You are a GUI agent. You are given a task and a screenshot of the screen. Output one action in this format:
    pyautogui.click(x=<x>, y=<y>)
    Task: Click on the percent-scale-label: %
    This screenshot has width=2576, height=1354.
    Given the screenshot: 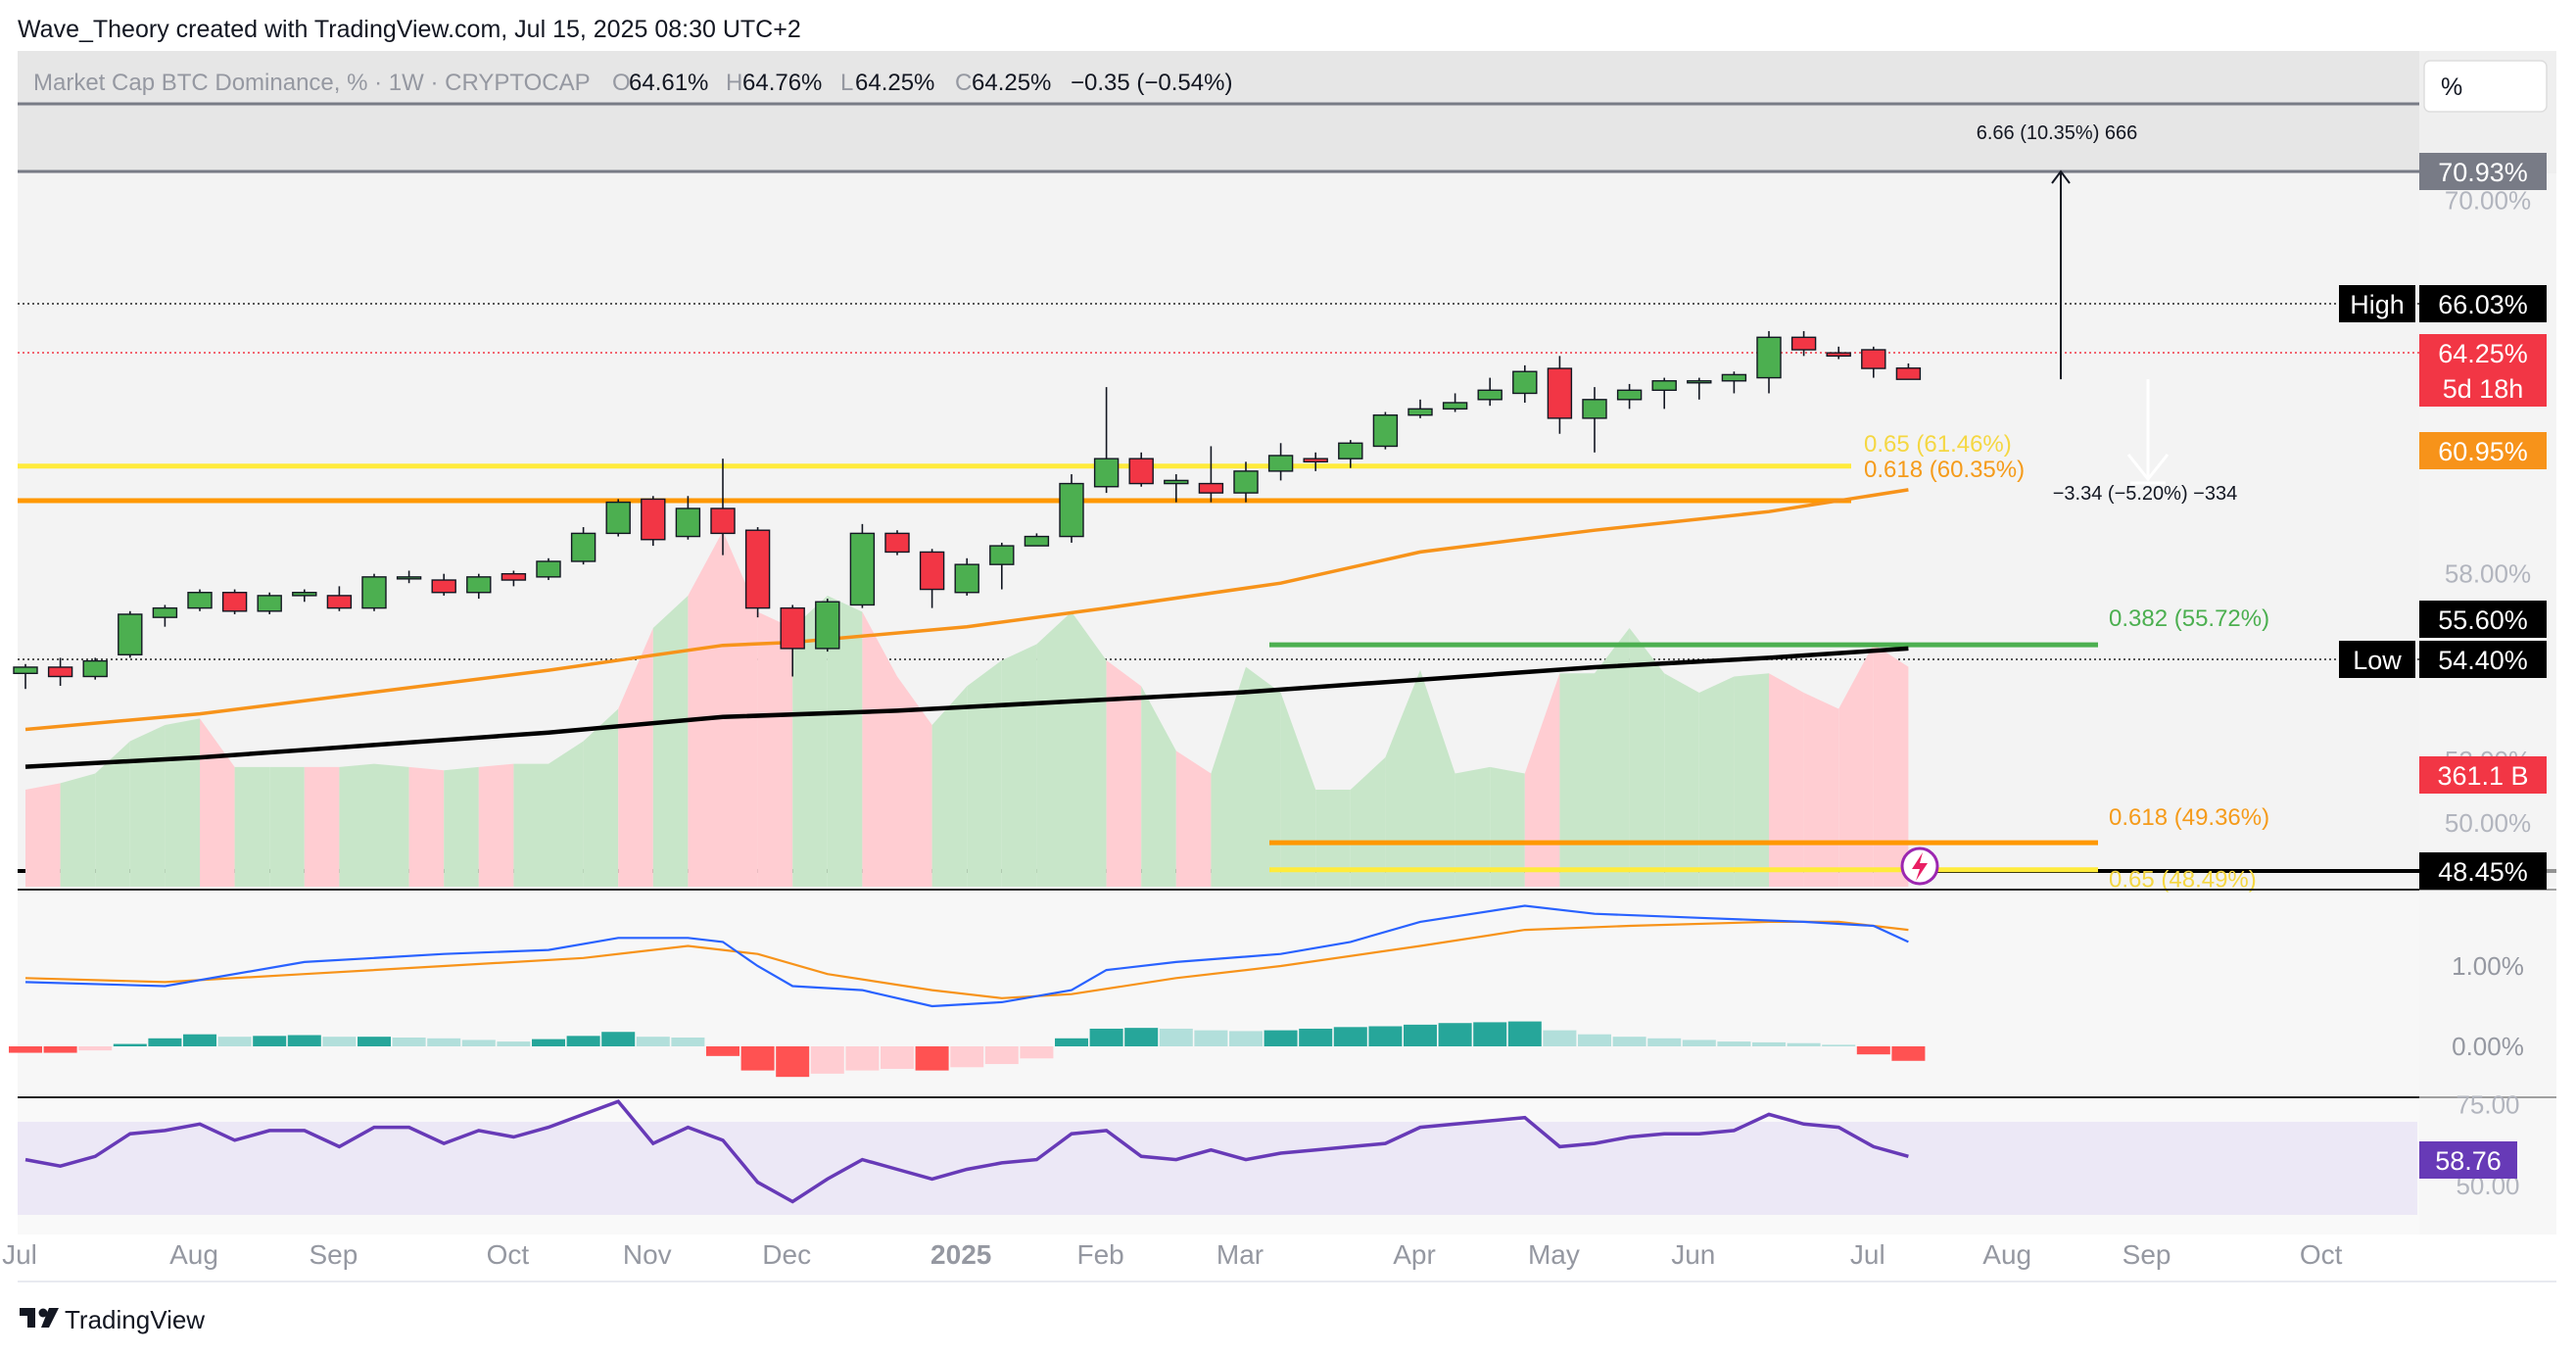 What is the action you would take?
    pyautogui.click(x=2451, y=87)
    